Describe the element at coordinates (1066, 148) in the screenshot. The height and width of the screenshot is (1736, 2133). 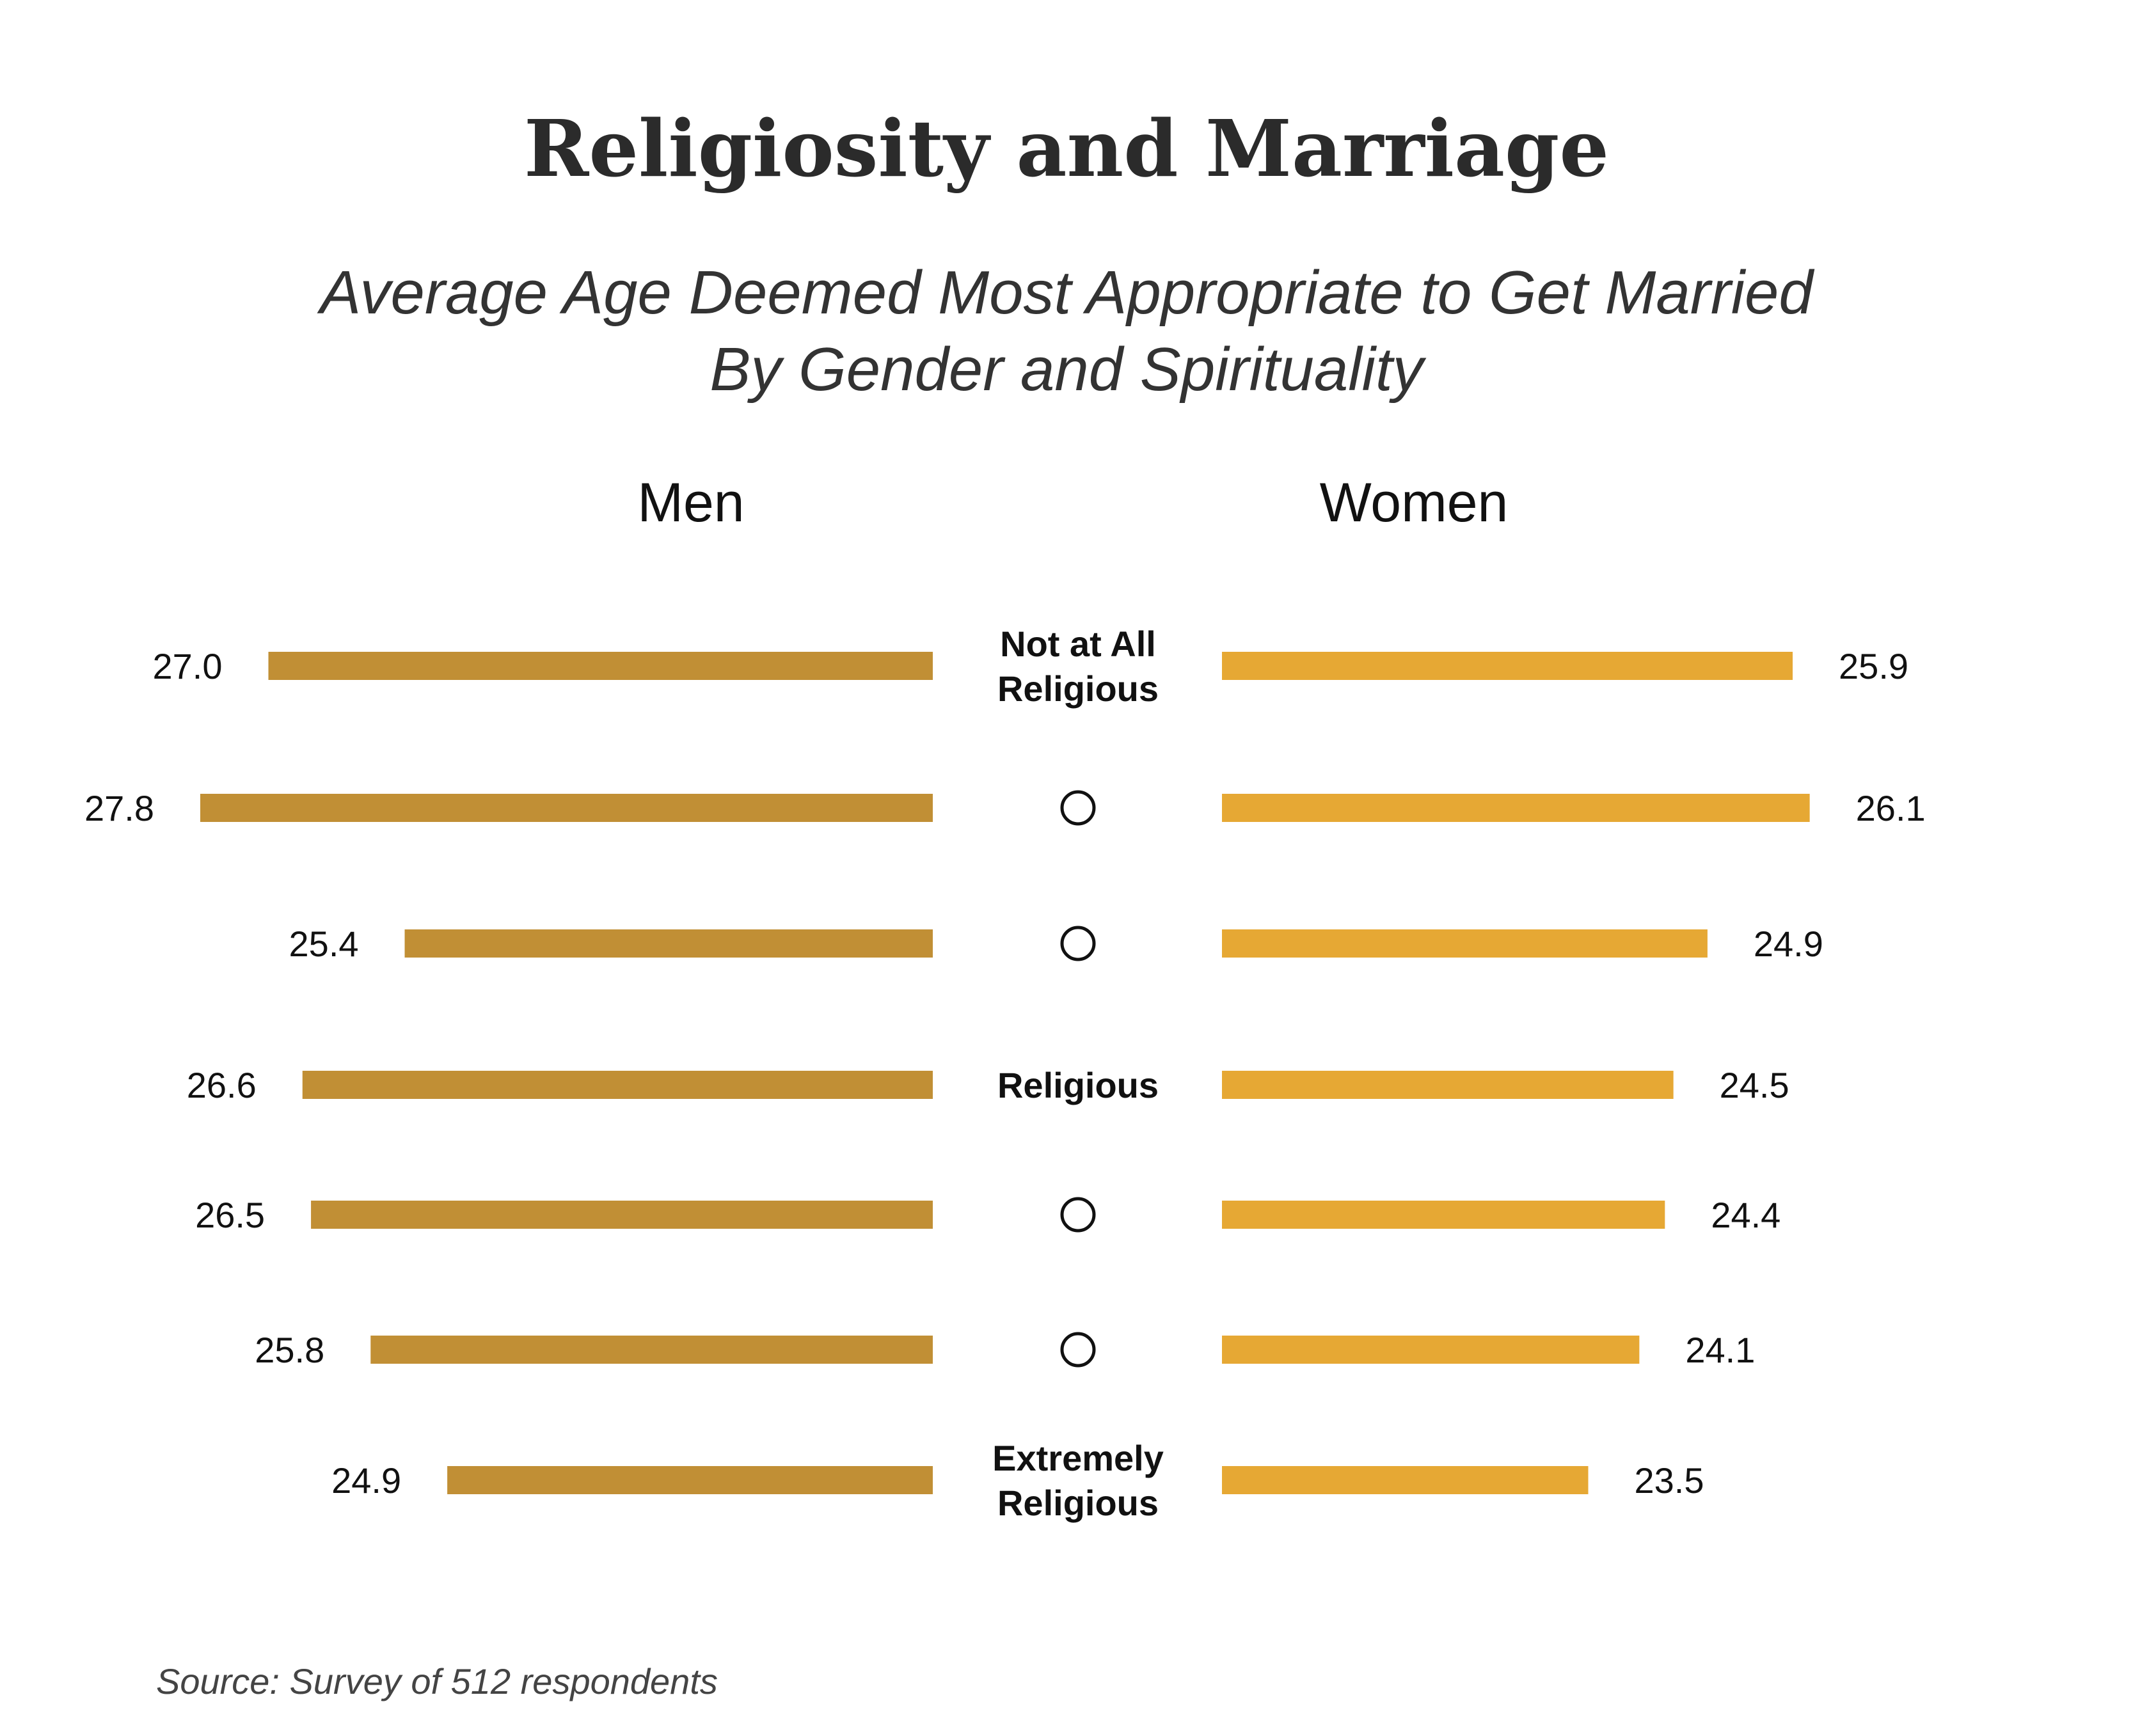
I see `chart-title: Religiosity and Marriage` at that location.